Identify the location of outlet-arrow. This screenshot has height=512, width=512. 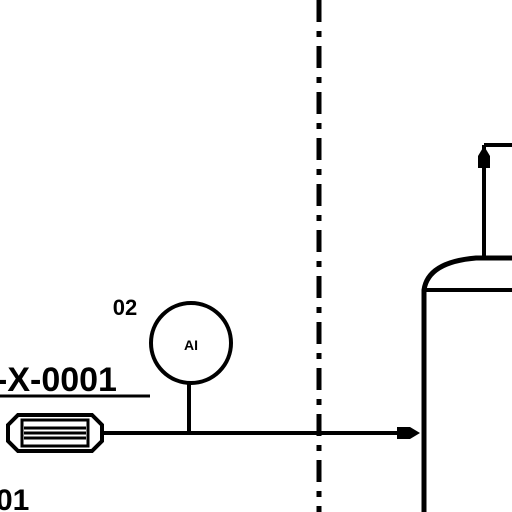
(484, 157).